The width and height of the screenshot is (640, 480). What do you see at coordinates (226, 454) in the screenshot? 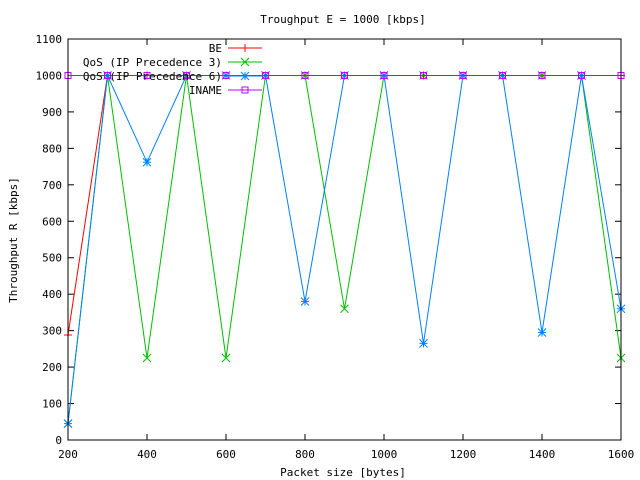
I see `x-tick-label: 600` at bounding box center [226, 454].